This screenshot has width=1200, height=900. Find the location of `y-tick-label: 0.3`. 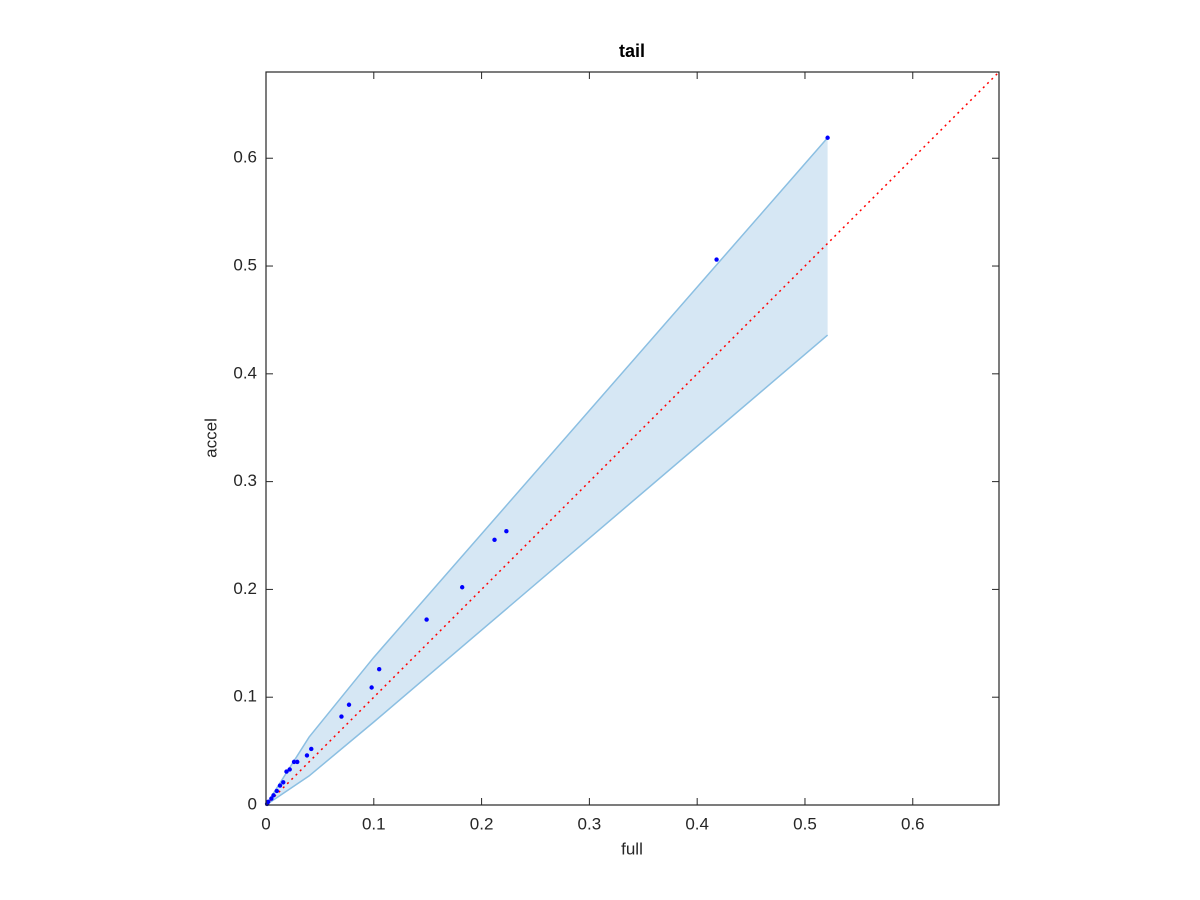

y-tick-label: 0.3 is located at coordinates (245, 480).